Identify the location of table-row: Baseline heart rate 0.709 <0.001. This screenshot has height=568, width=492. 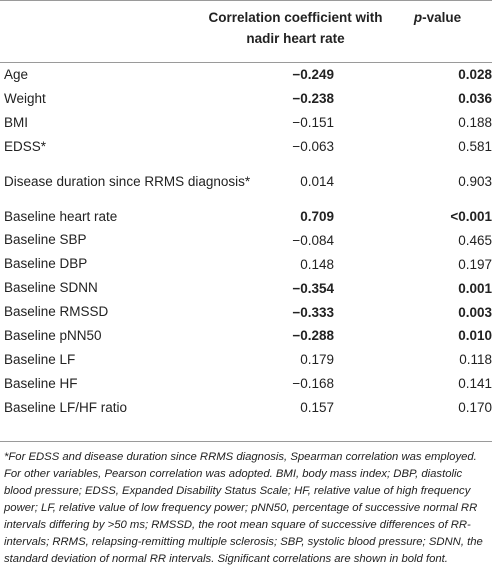
(246, 217).